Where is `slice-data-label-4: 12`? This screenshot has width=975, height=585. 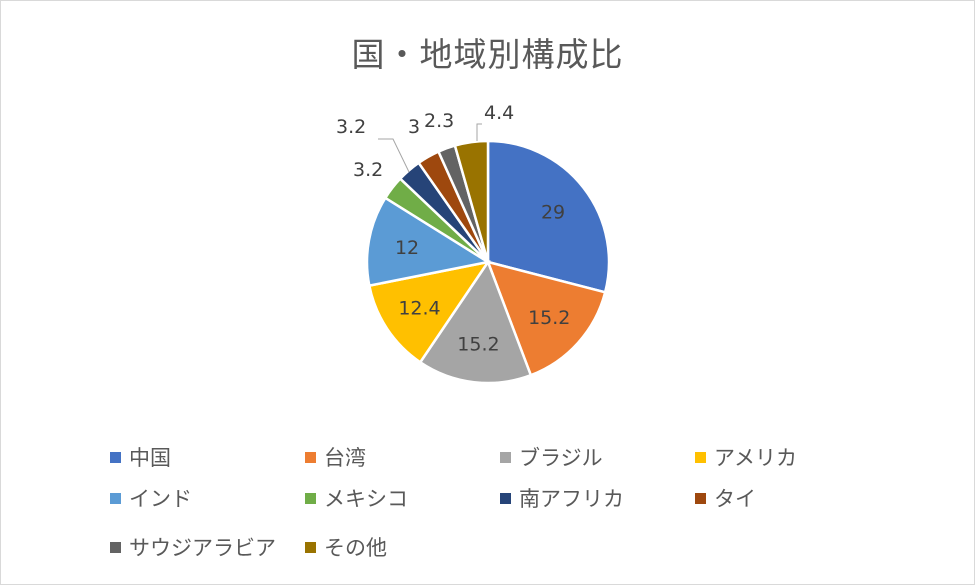 slice-data-label-4: 12 is located at coordinates (407, 248).